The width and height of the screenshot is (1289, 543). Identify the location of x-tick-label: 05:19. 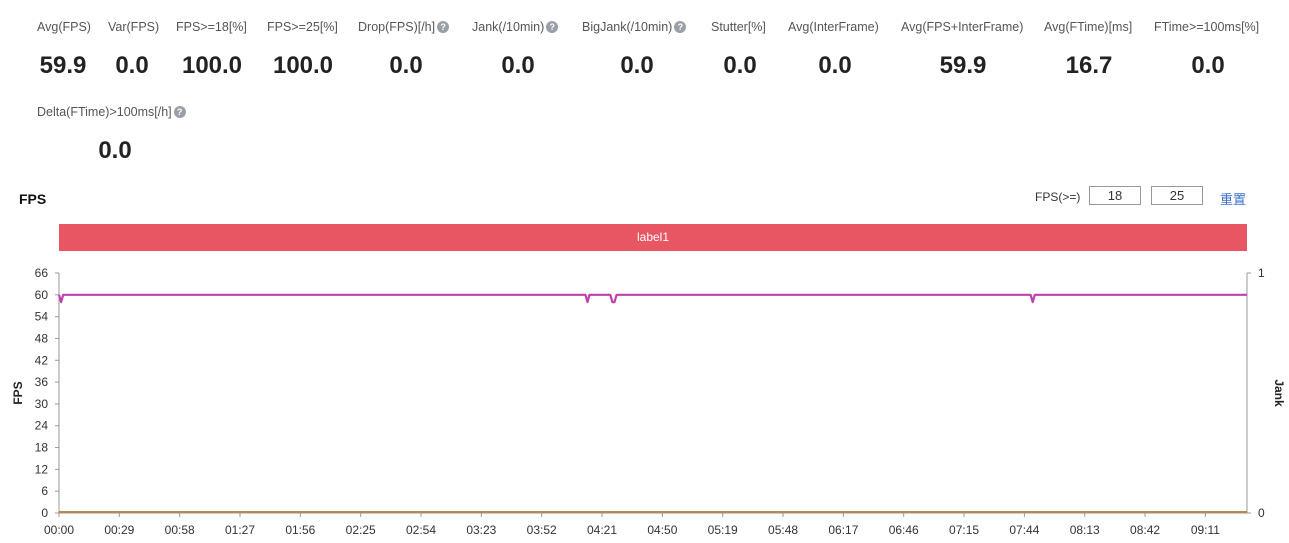
(723, 530).